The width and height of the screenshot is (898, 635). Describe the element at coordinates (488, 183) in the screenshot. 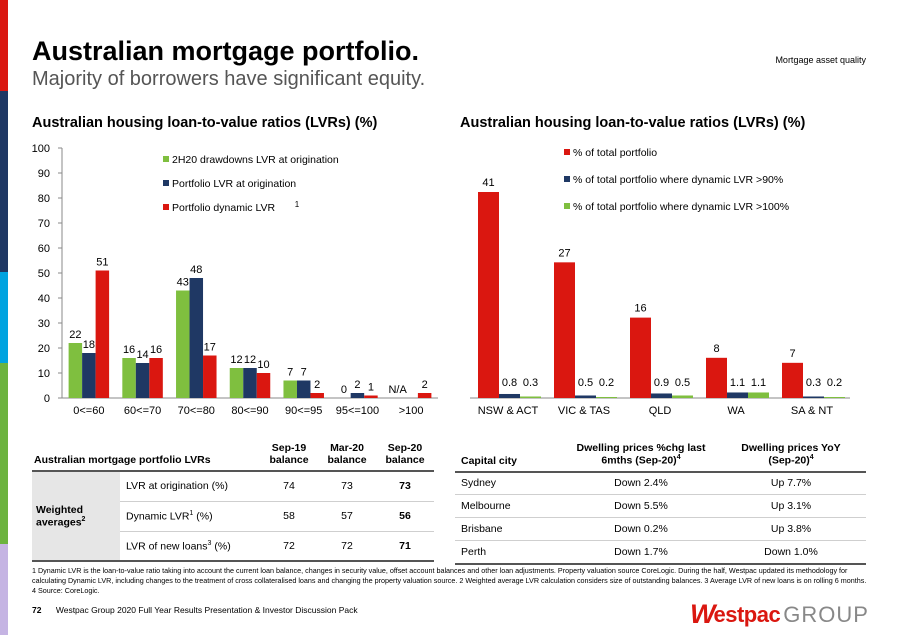

I see `data-label: 41` at that location.